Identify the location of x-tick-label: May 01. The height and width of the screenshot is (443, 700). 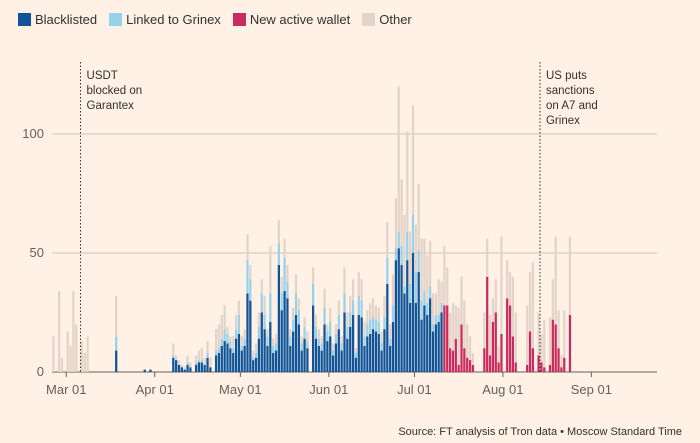
(240, 389).